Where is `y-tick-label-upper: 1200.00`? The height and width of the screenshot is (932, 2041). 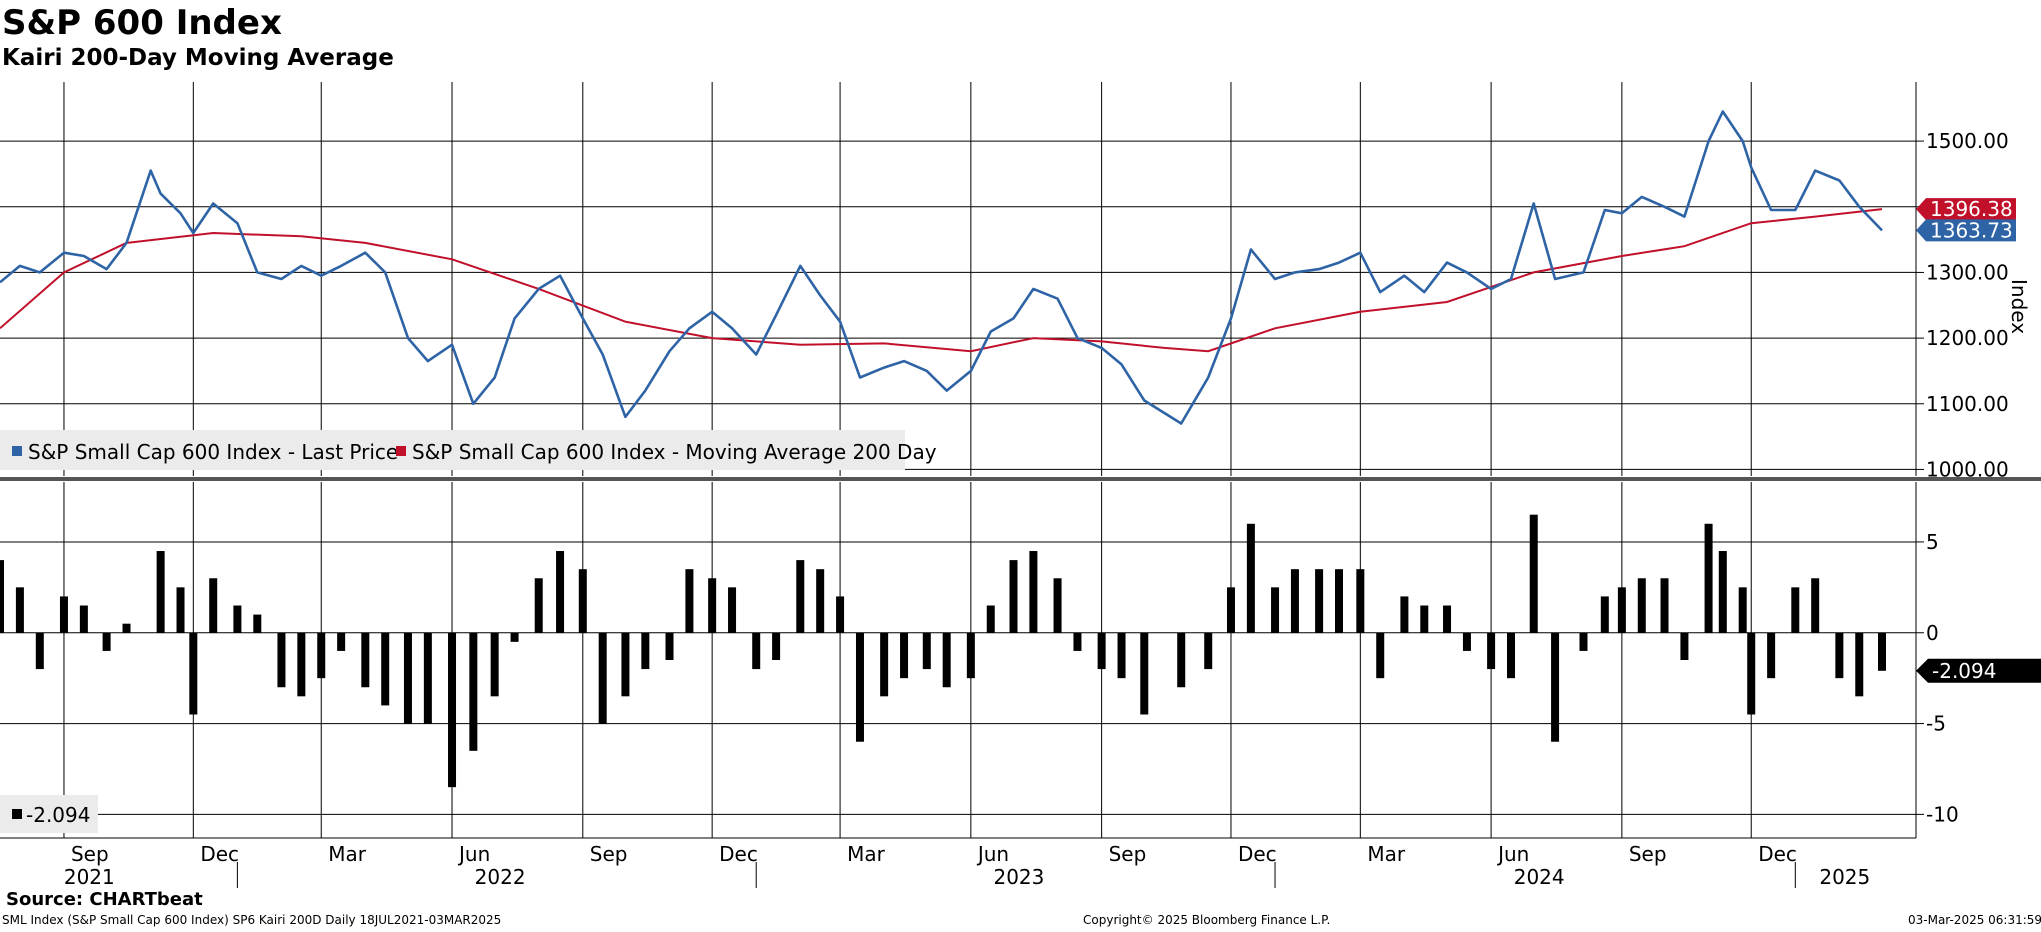 y-tick-label-upper: 1200.00 is located at coordinates (1967, 338).